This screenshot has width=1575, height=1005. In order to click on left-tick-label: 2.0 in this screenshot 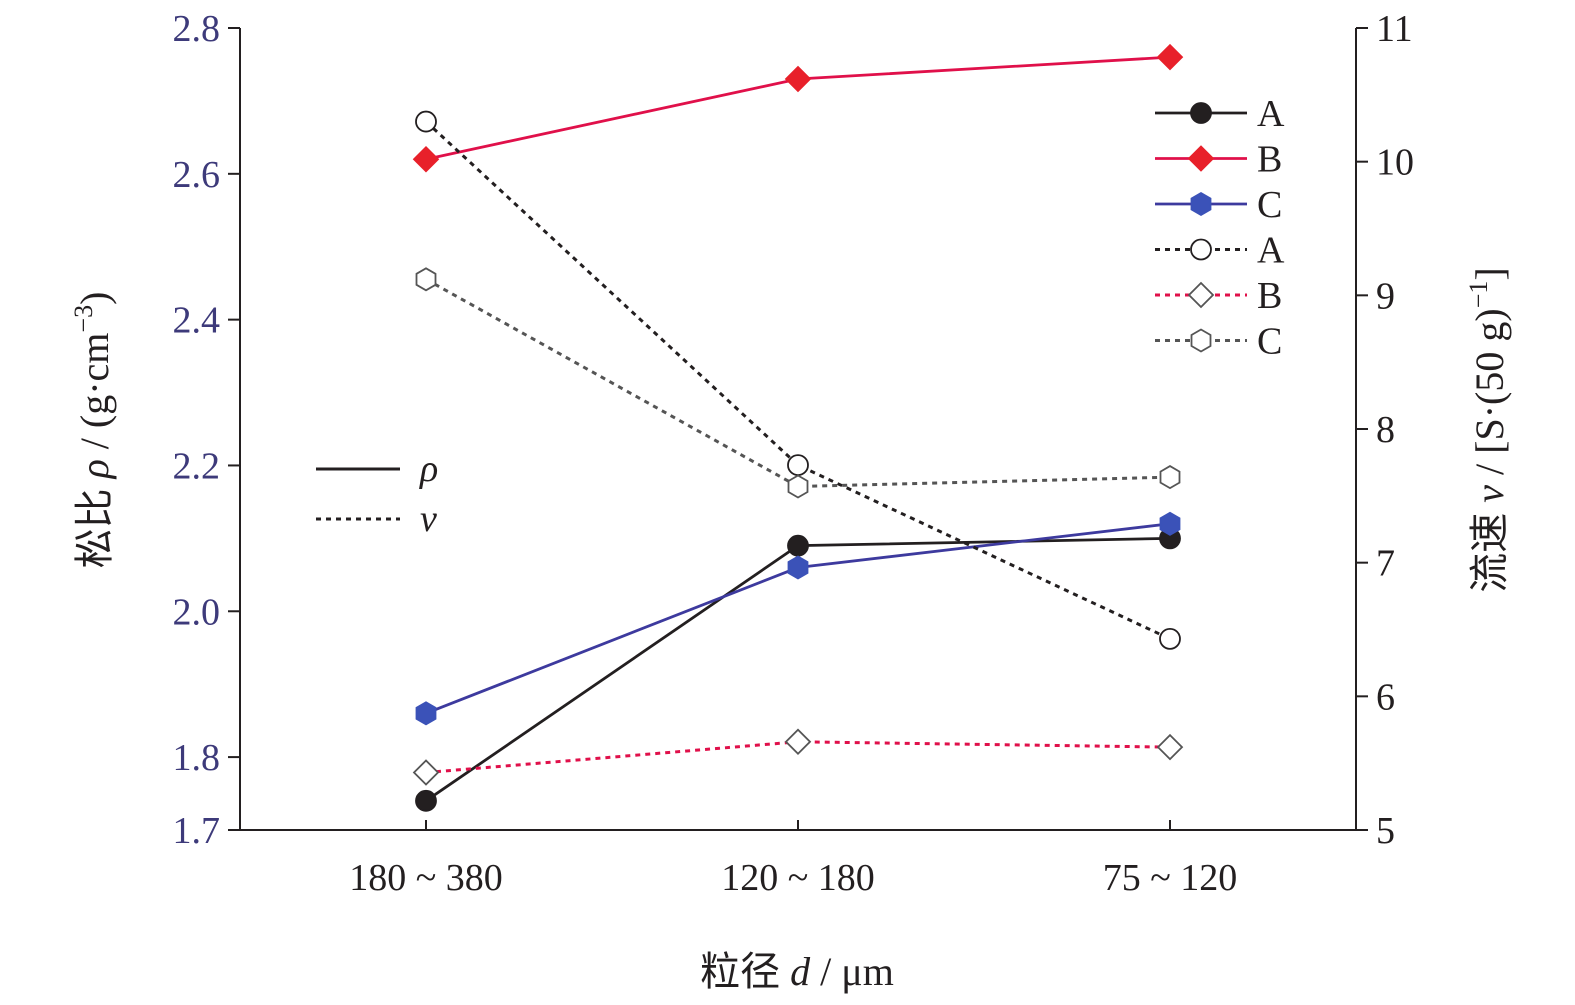, I will do `click(197, 612)`.